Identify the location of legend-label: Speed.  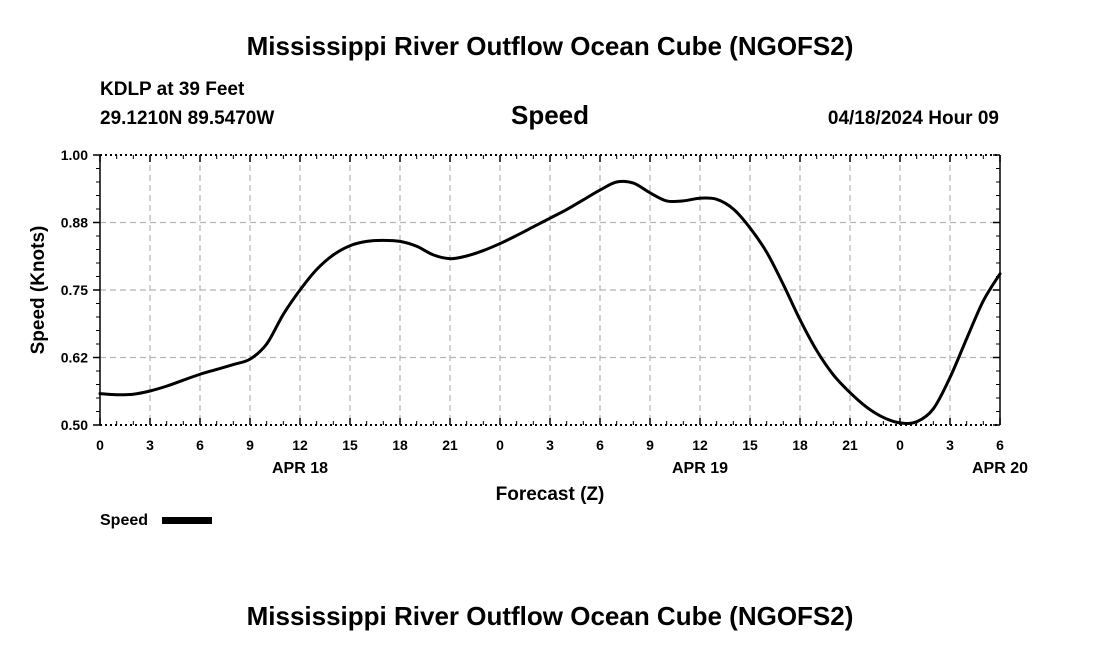
(124, 520).